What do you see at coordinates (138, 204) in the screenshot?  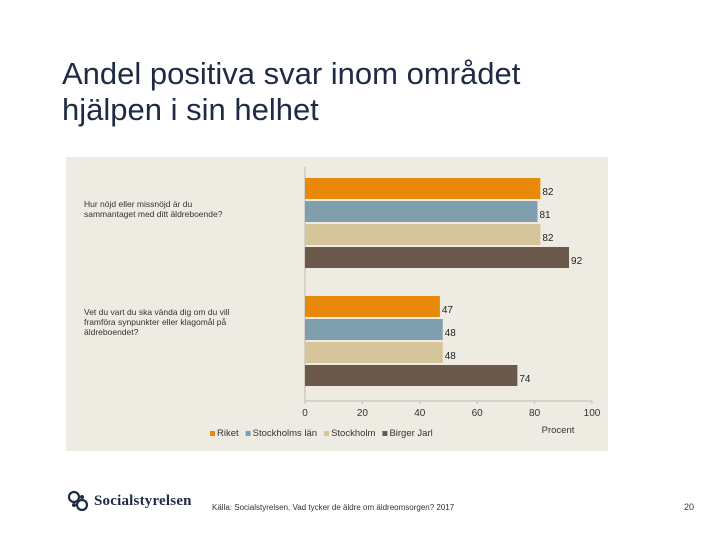 I see `category-label: Hur nöjd eller missnöjd är du` at bounding box center [138, 204].